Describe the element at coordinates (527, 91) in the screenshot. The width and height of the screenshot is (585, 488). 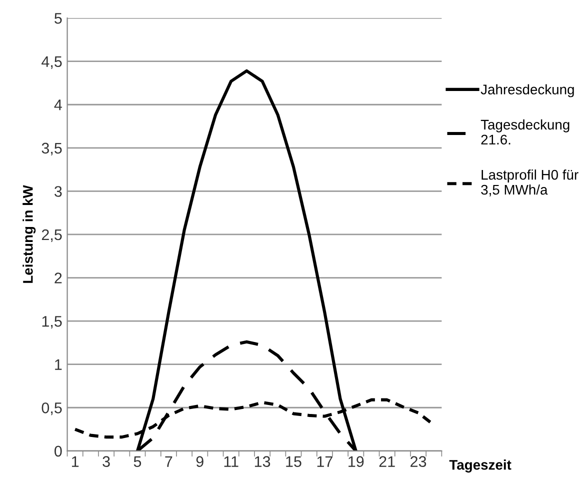
I see `legend-label: Jahresdeckung` at that location.